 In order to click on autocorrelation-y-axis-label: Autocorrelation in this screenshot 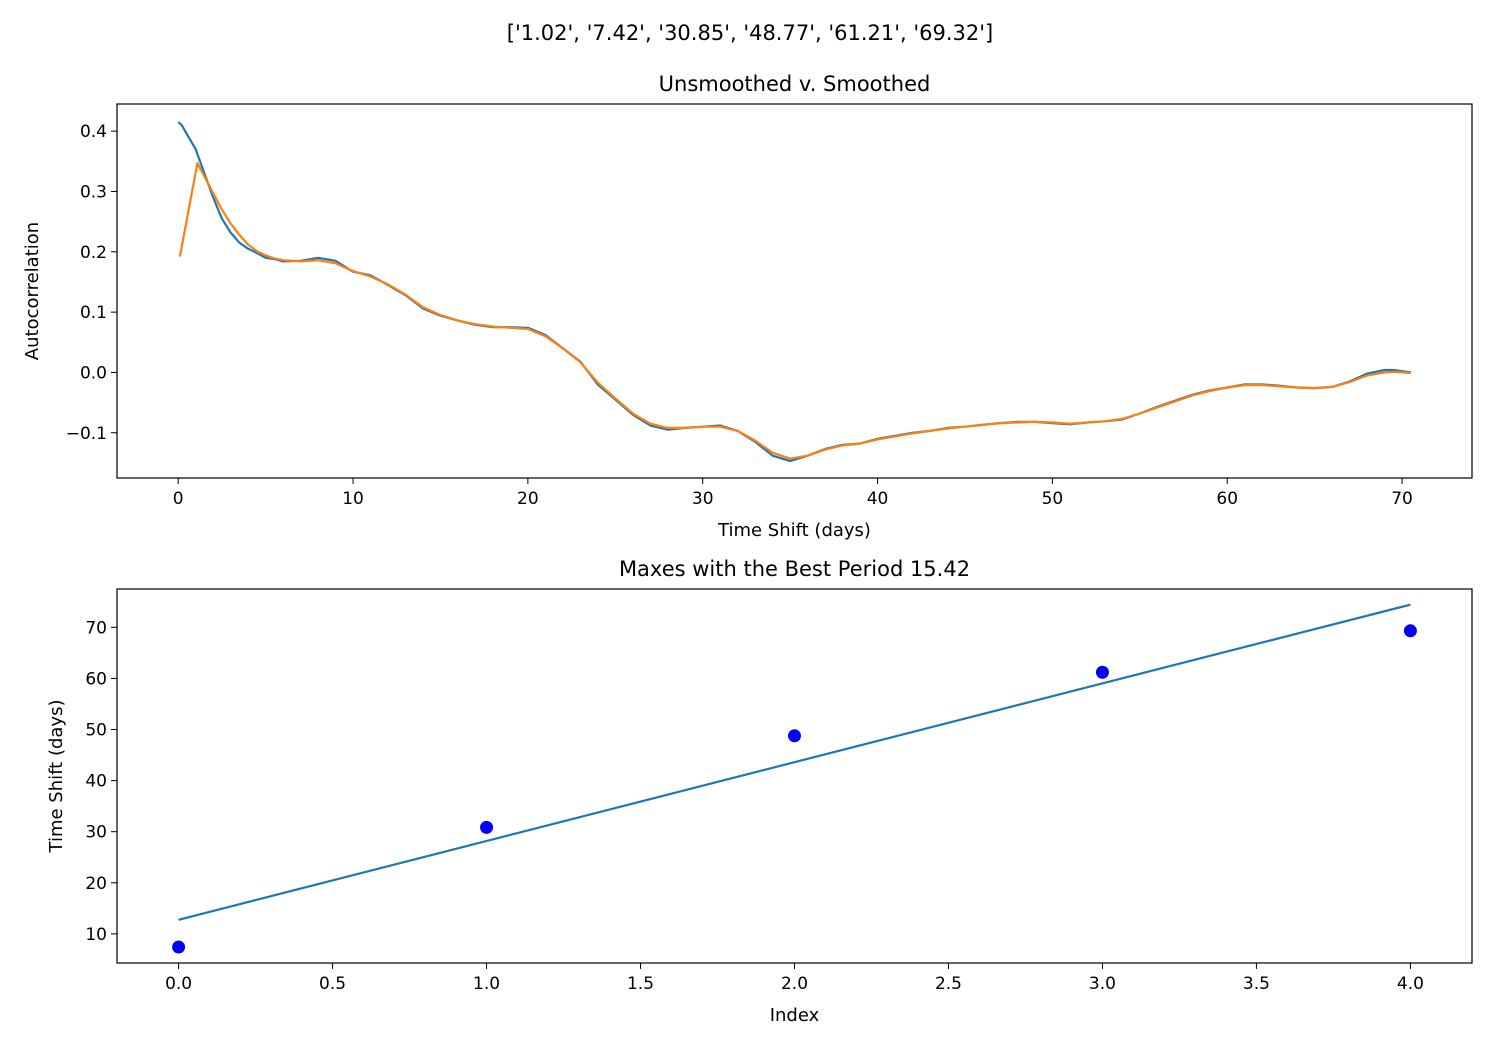, I will do `click(32, 291)`.